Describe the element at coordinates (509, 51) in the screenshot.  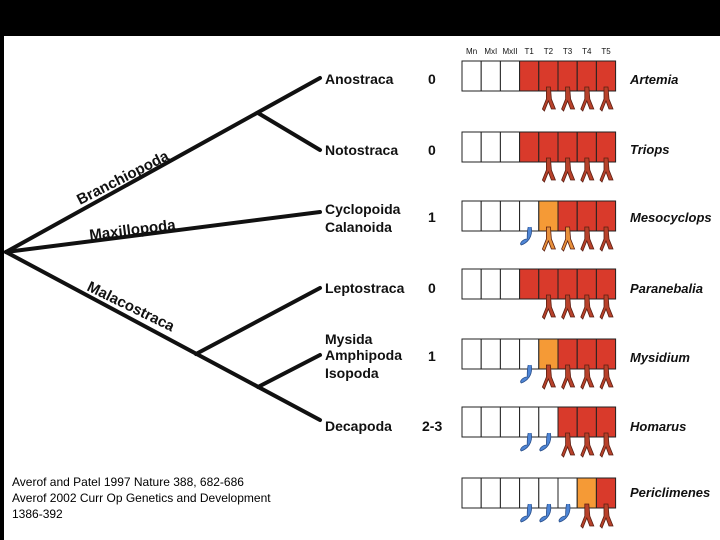
I see `segment-header: MxII` at that location.